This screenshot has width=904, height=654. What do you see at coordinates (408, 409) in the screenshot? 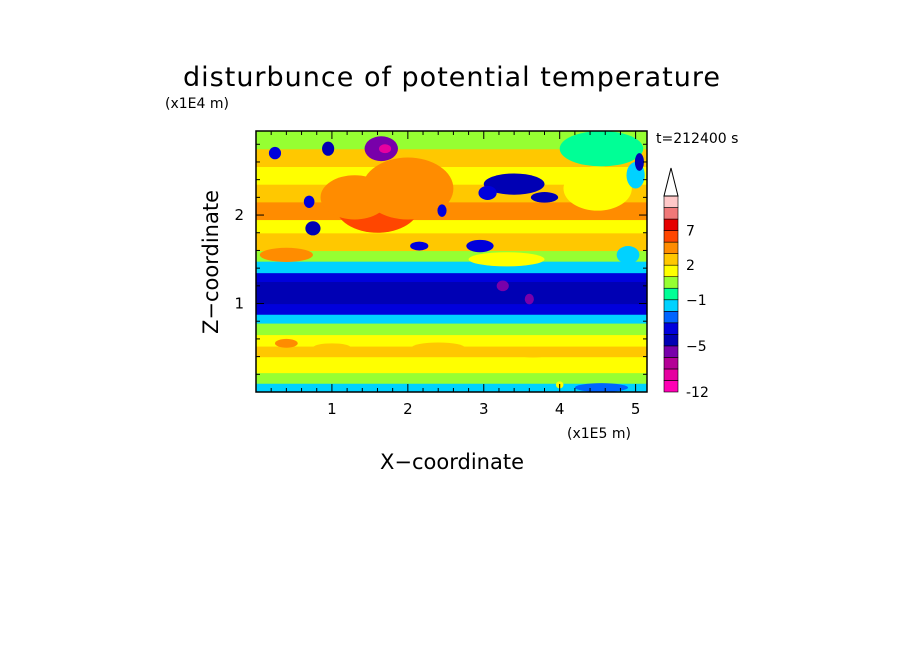
I see `x-tick-label: 2` at bounding box center [408, 409].